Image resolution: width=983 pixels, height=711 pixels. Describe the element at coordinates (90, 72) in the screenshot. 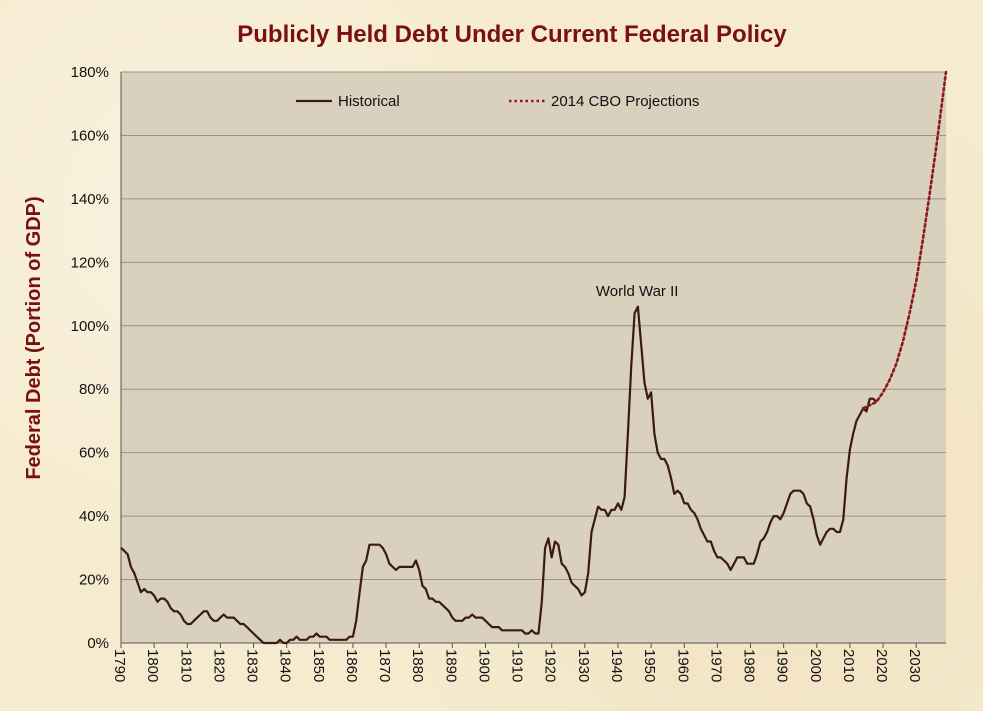

I see `y-tick-label: 180%` at that location.